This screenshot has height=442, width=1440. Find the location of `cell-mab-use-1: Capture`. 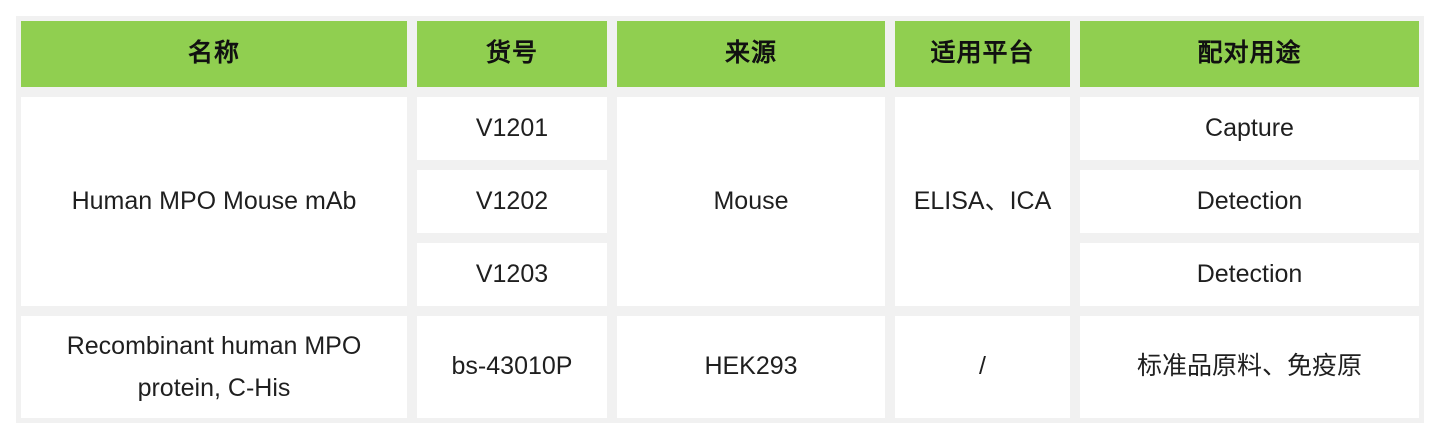

cell-mab-use-1: Capture is located at coordinates (1249, 128).